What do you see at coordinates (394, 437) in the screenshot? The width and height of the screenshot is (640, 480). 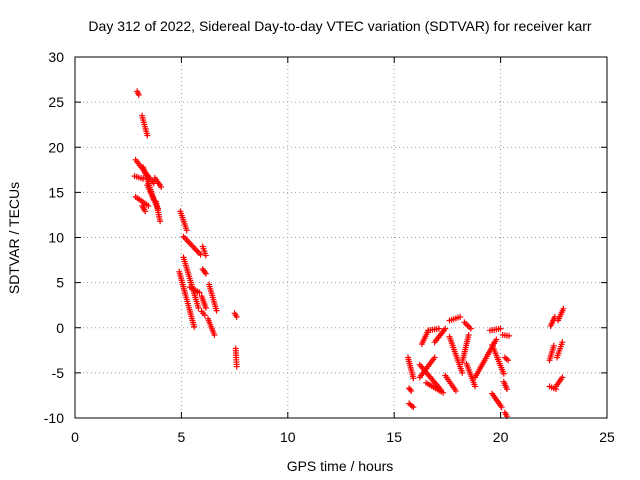 I see `x-tick-label: 15` at bounding box center [394, 437].